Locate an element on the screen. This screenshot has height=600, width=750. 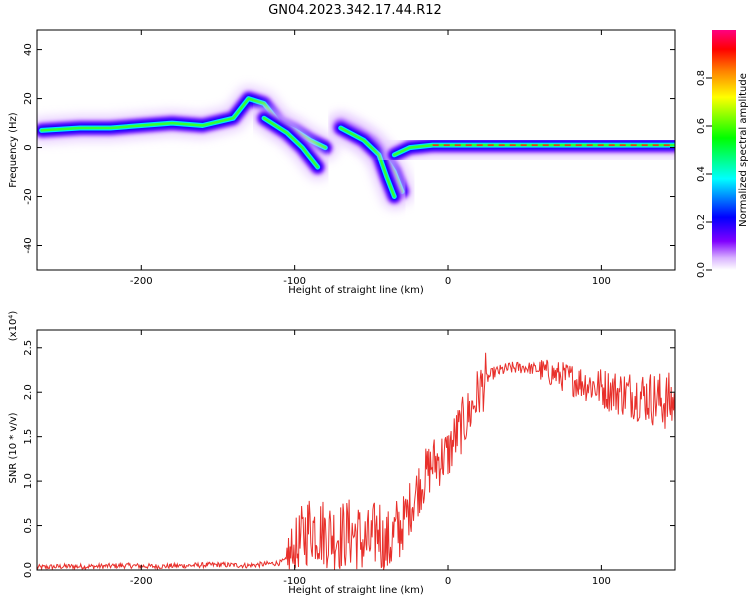
ytick-label: 1.0 is located at coordinates (28, 481).